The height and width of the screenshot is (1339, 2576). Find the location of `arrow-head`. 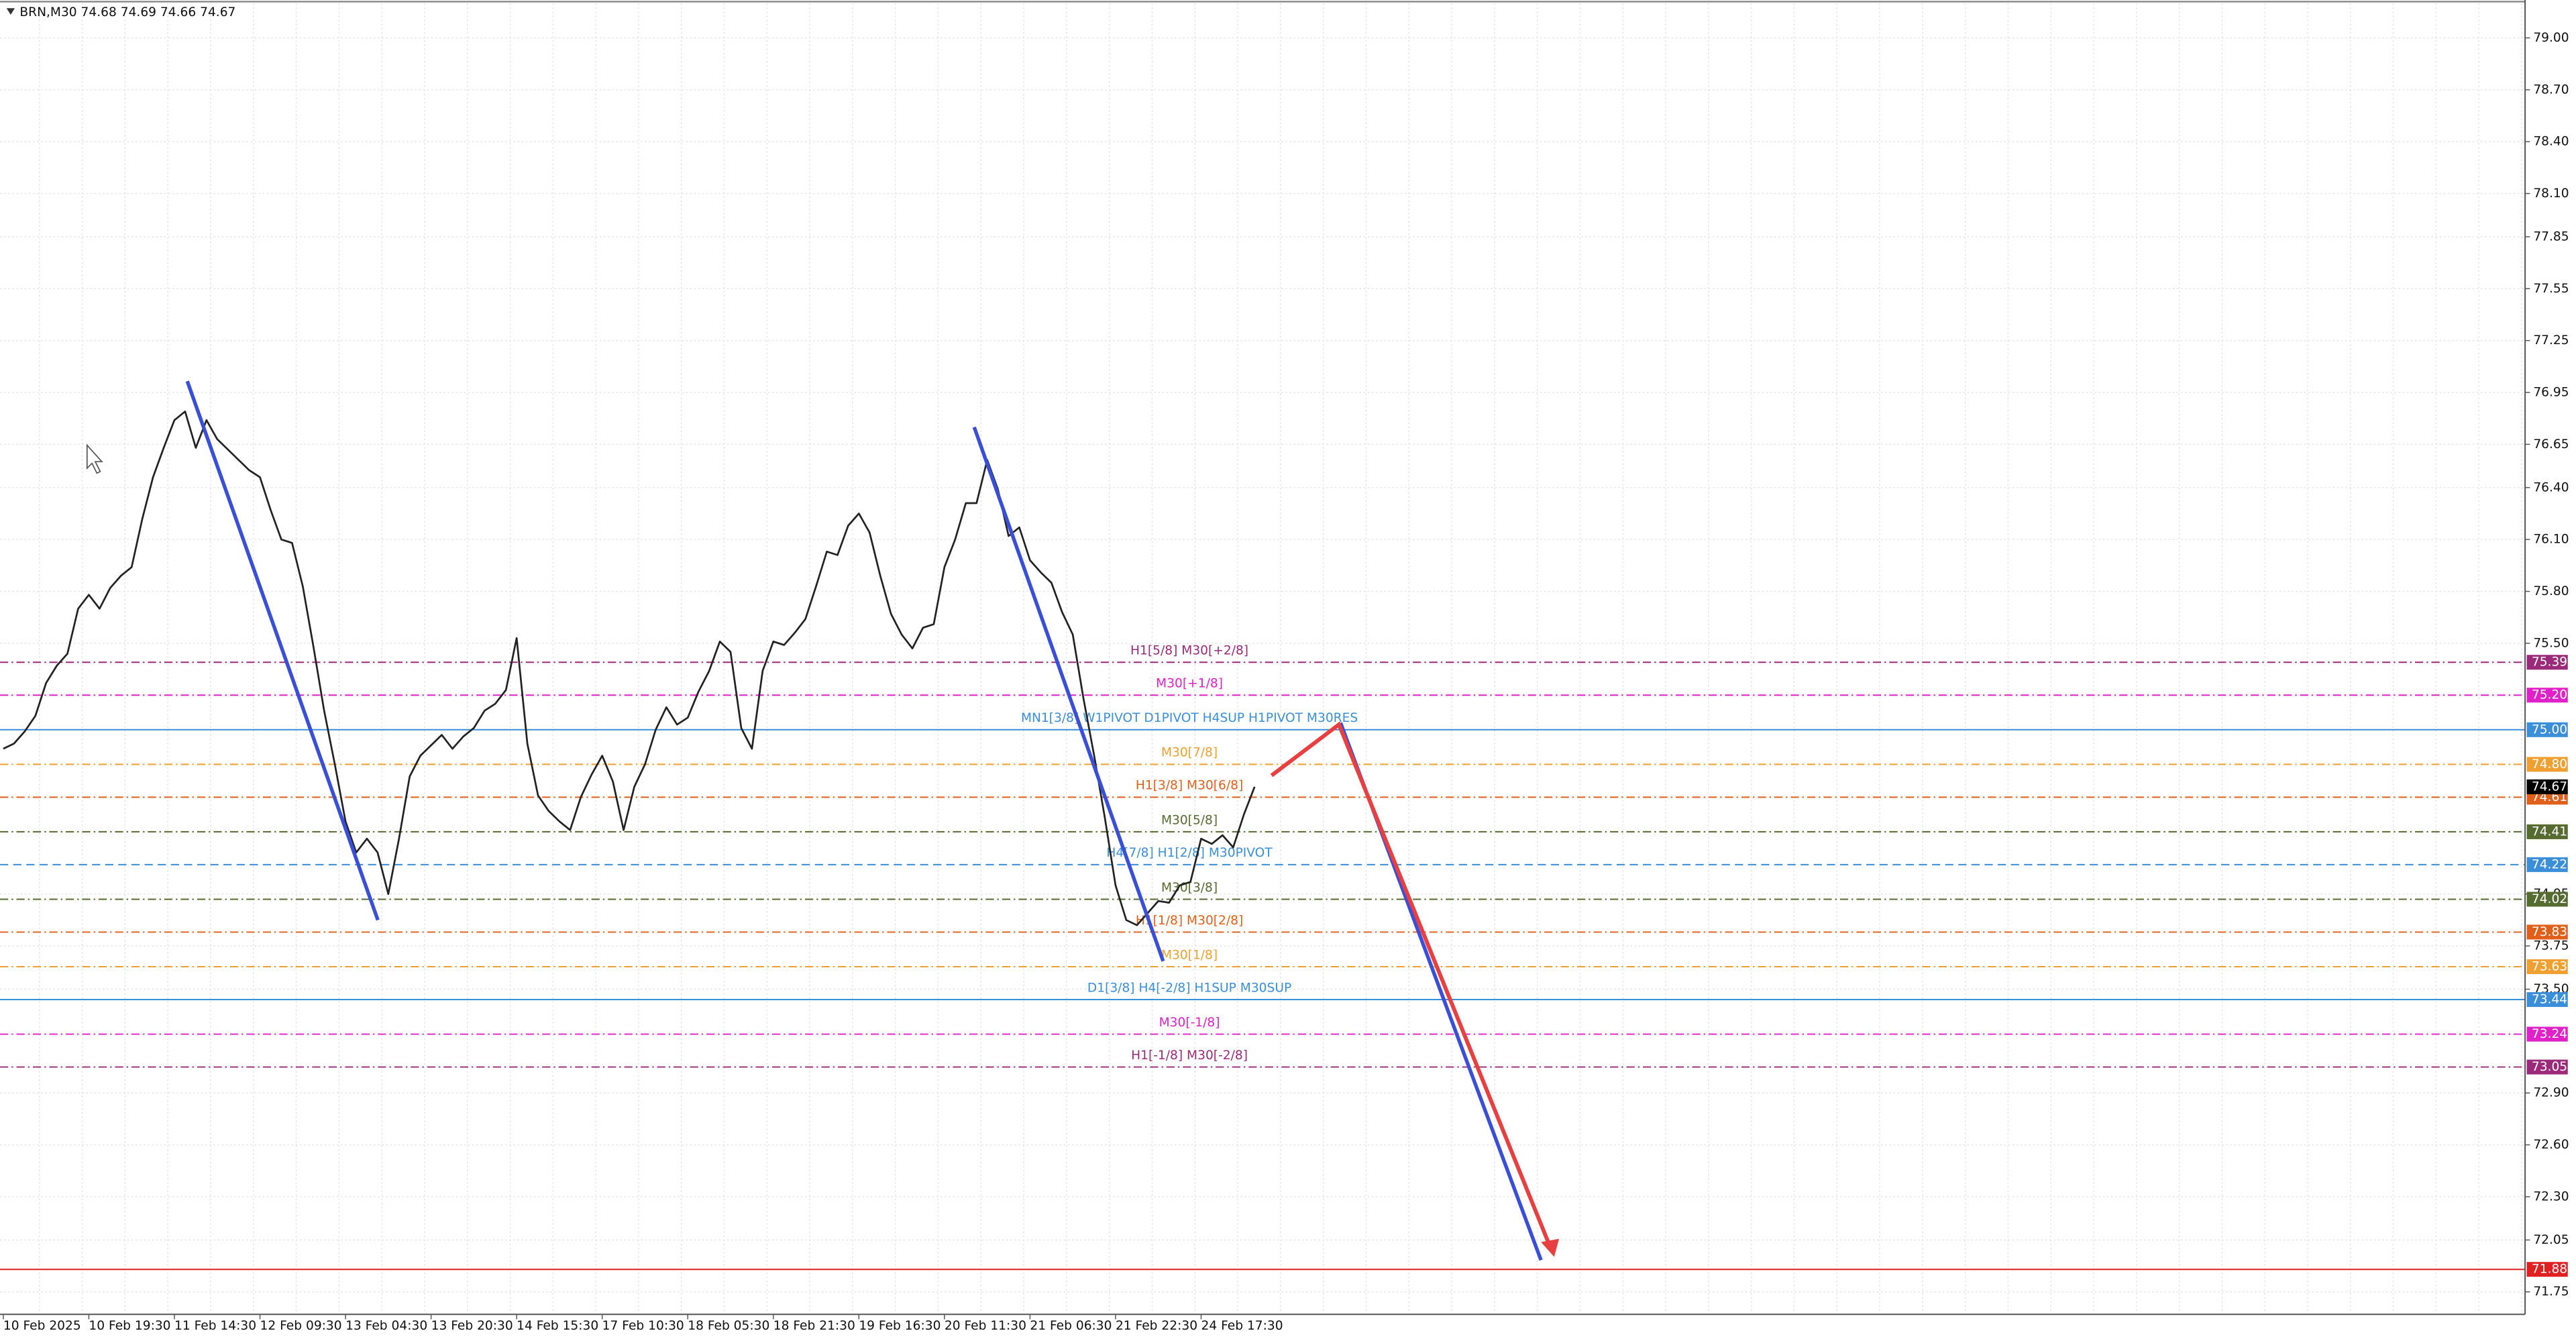

arrow-head is located at coordinates (1550, 1247).